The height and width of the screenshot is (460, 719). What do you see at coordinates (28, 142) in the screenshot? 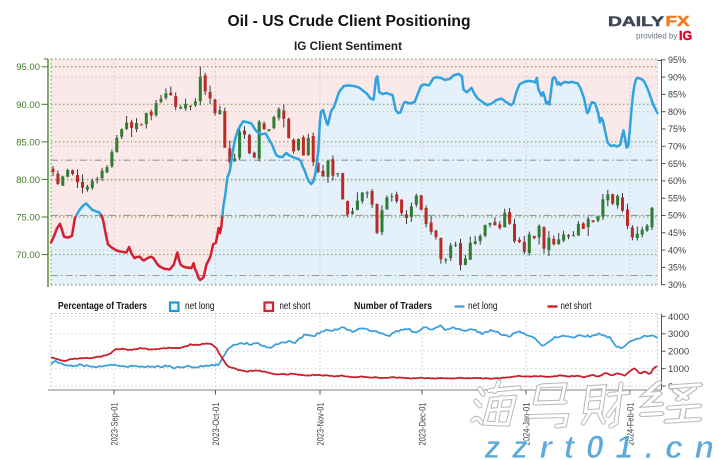
I see `svg-text: 85.00` at bounding box center [28, 142].